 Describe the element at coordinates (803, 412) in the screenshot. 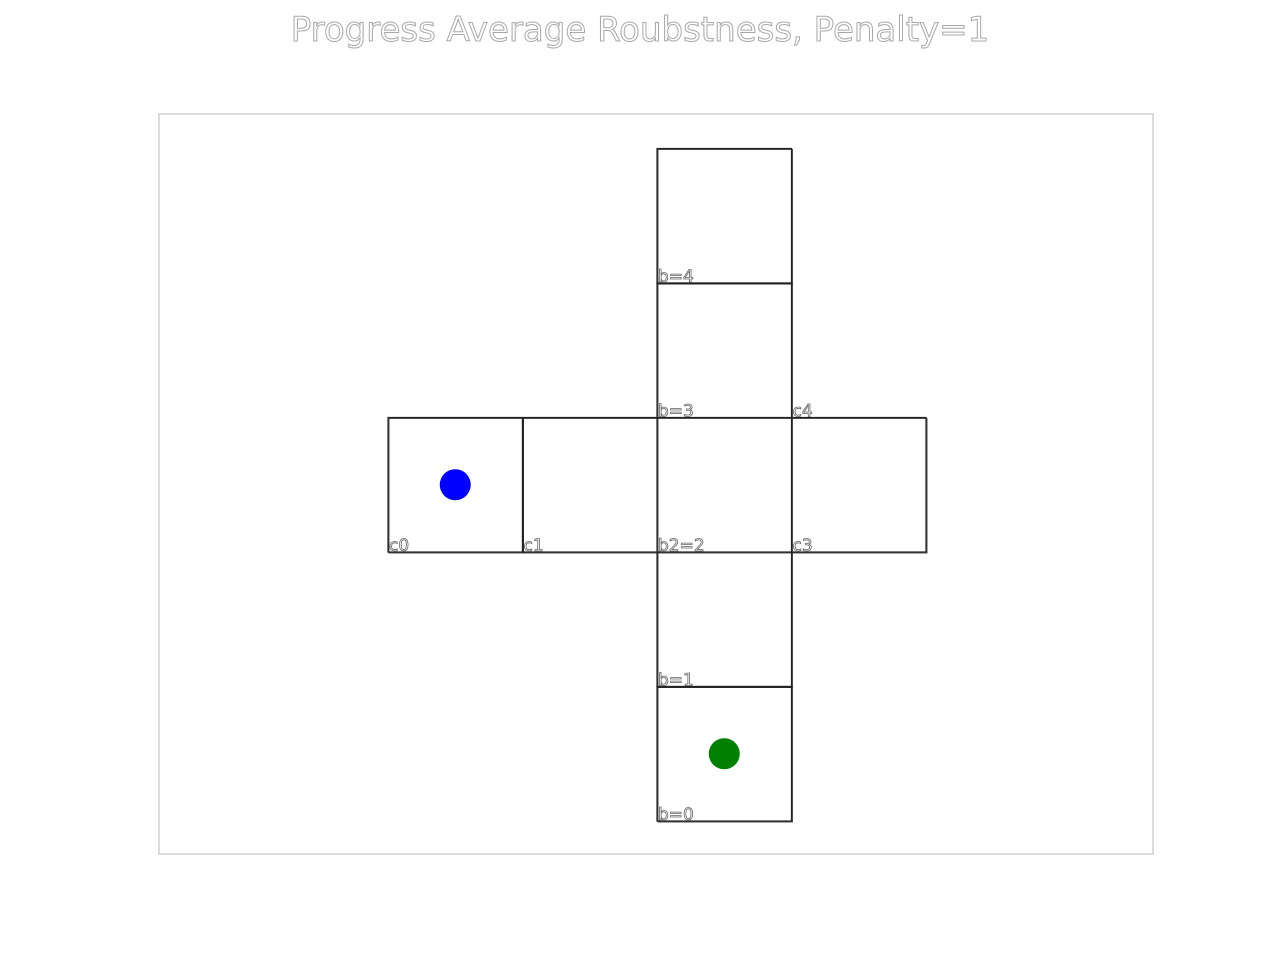

I see `cell-label-c4: c4` at that location.